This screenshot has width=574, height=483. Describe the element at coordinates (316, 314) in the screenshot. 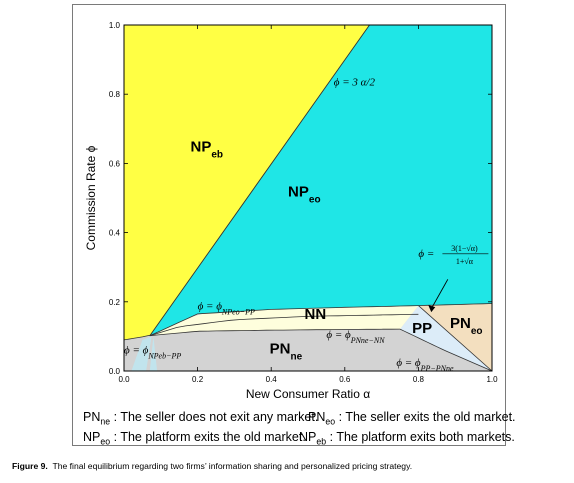

I see `region-label-nn: NN` at that location.